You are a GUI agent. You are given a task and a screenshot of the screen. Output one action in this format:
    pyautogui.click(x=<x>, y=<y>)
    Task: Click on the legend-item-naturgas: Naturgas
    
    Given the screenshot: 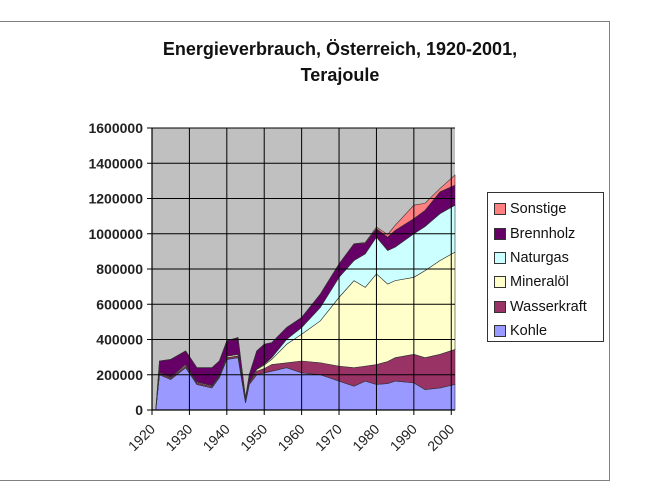 What is the action you would take?
    pyautogui.click(x=548, y=258)
    